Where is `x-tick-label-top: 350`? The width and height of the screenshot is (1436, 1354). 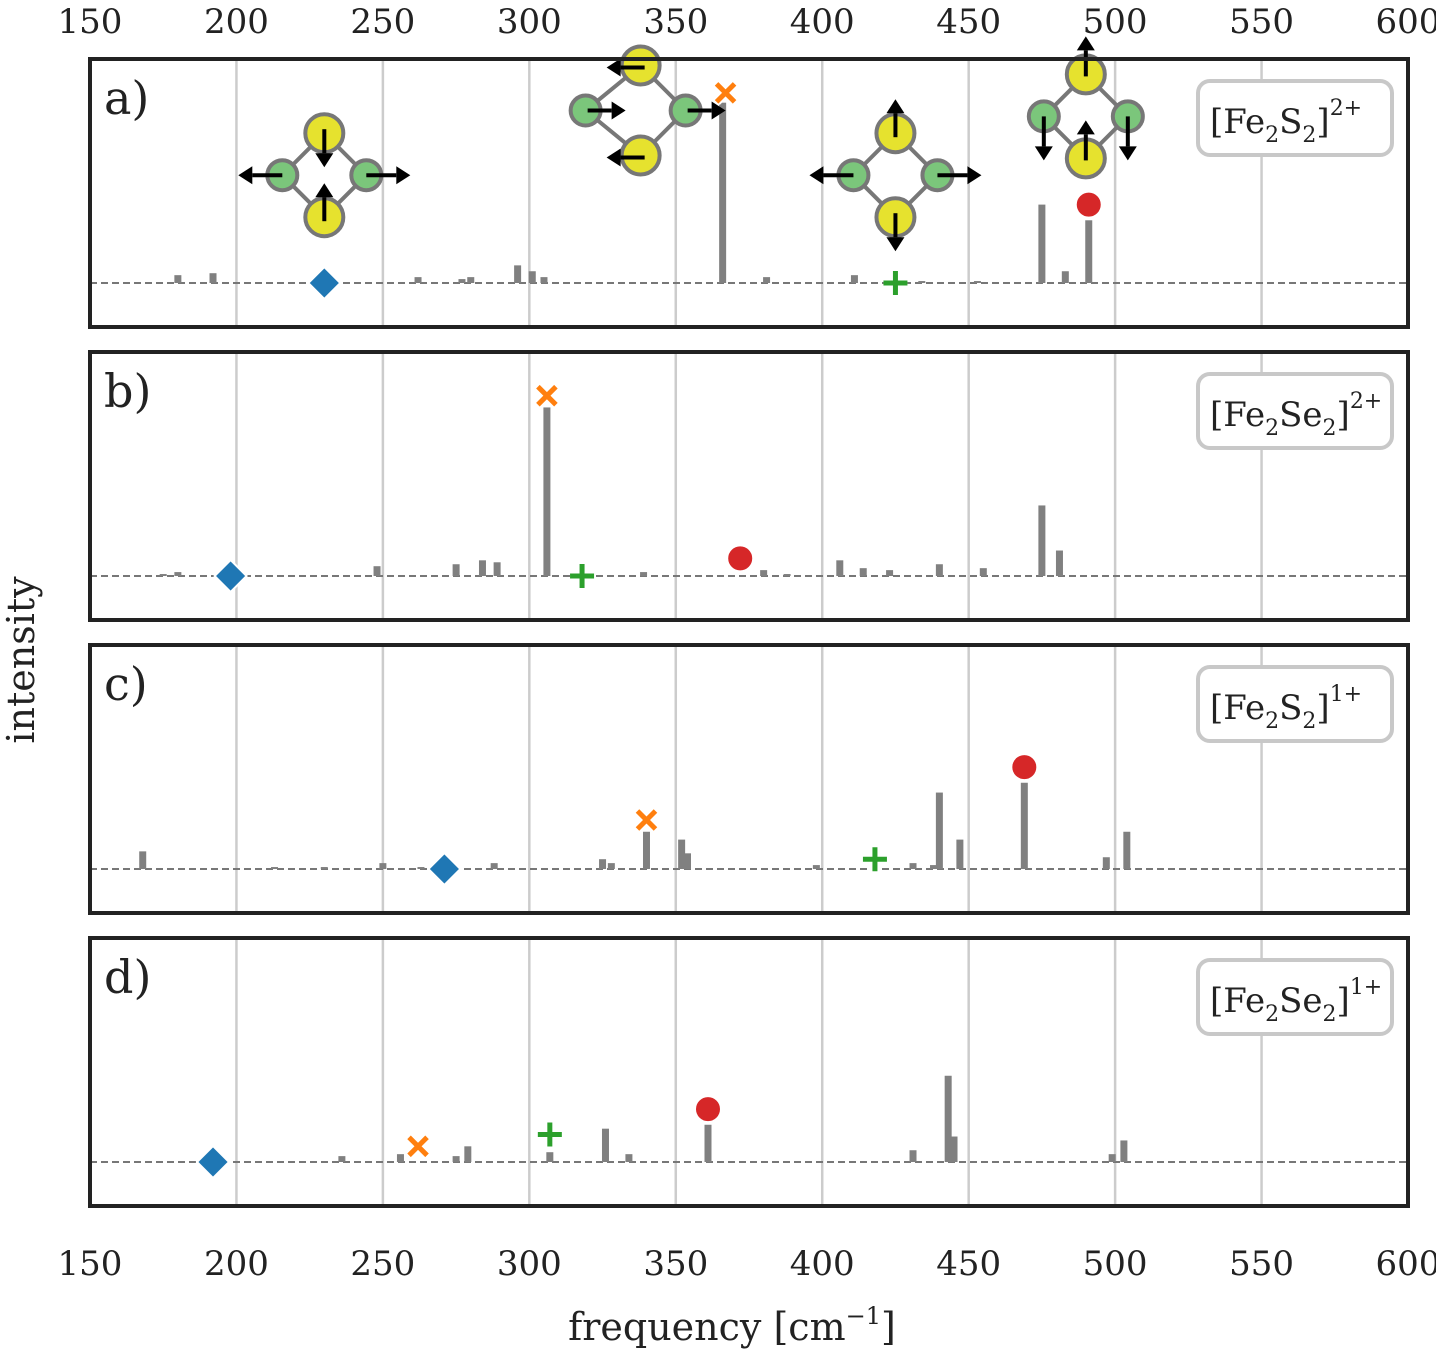 x-tick-label-top: 350 is located at coordinates (675, 22).